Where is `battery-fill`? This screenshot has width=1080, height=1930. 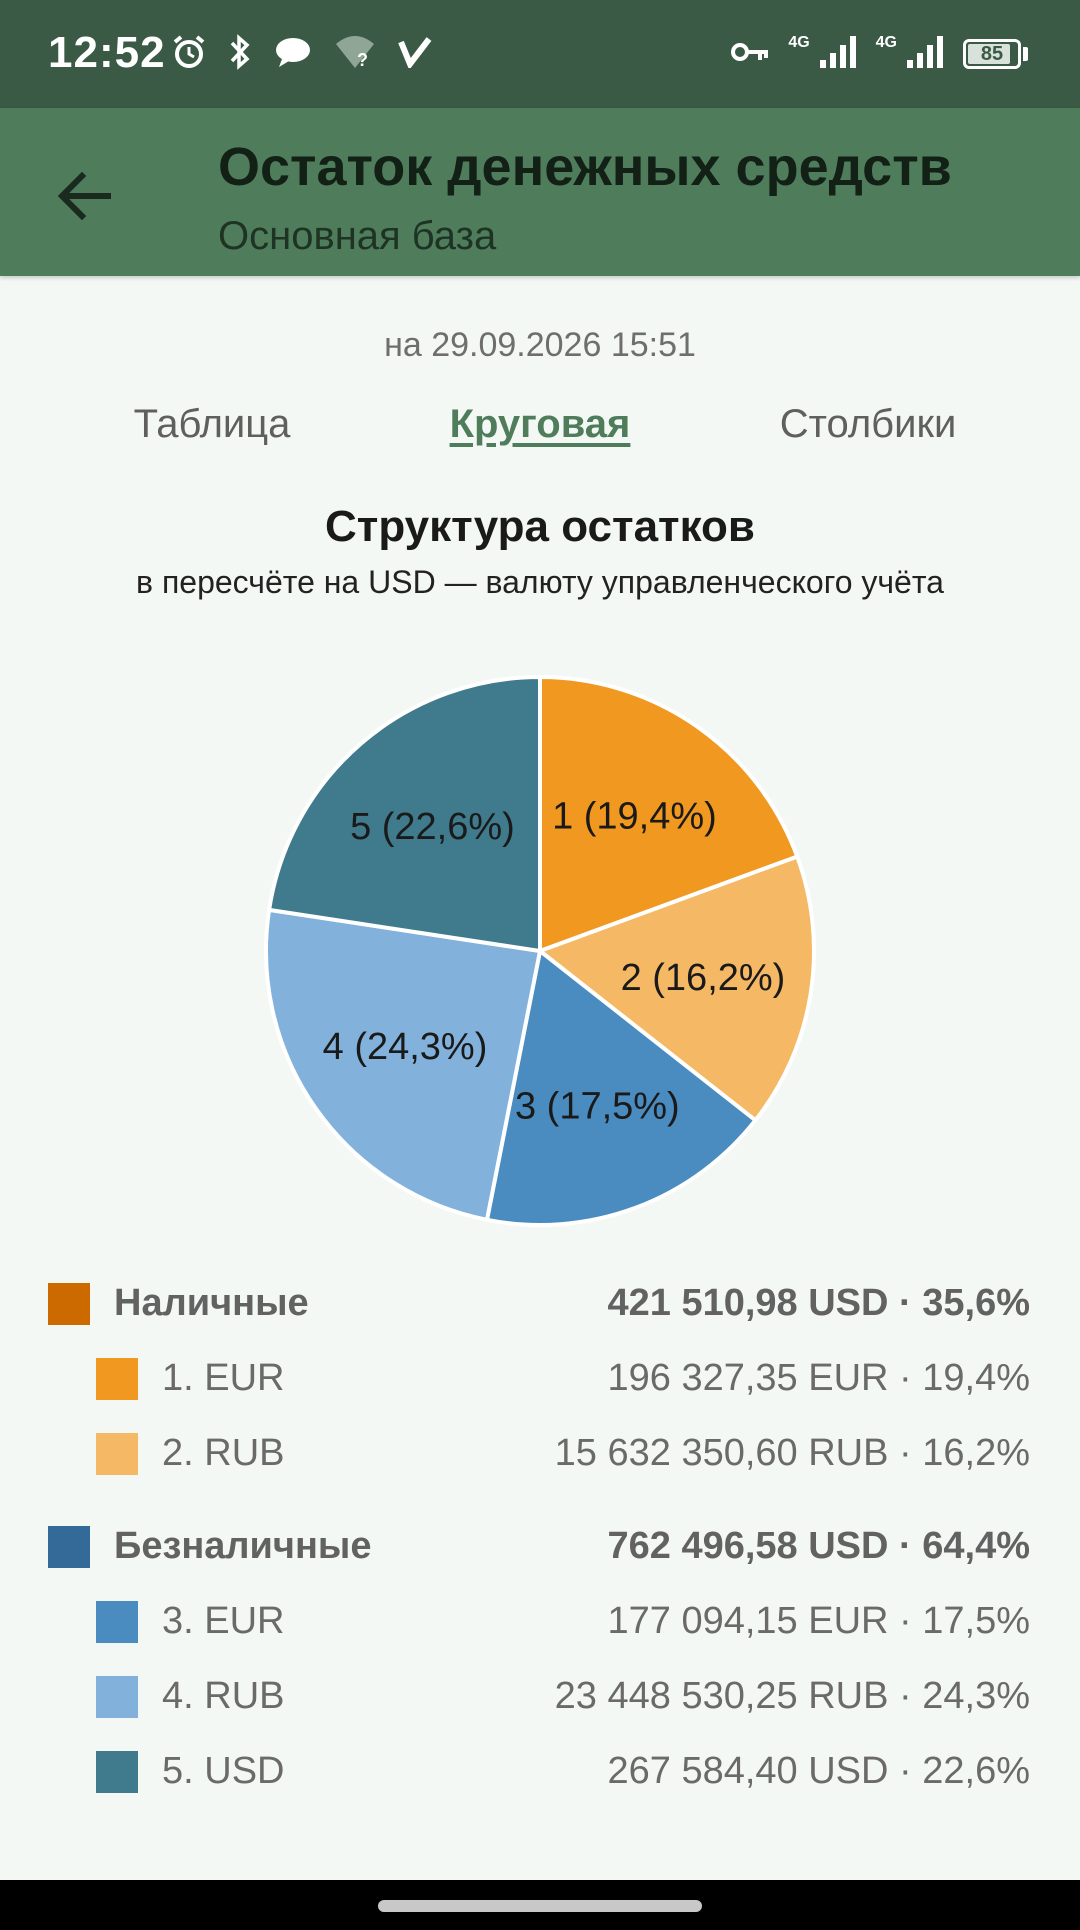 battery-fill is located at coordinates (989, 54).